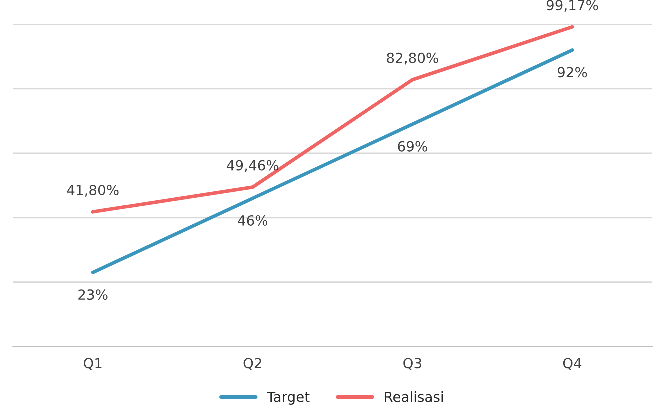 The image size is (659, 408). Describe the element at coordinates (573, 72) in the screenshot. I see `data-label: 92%` at that location.